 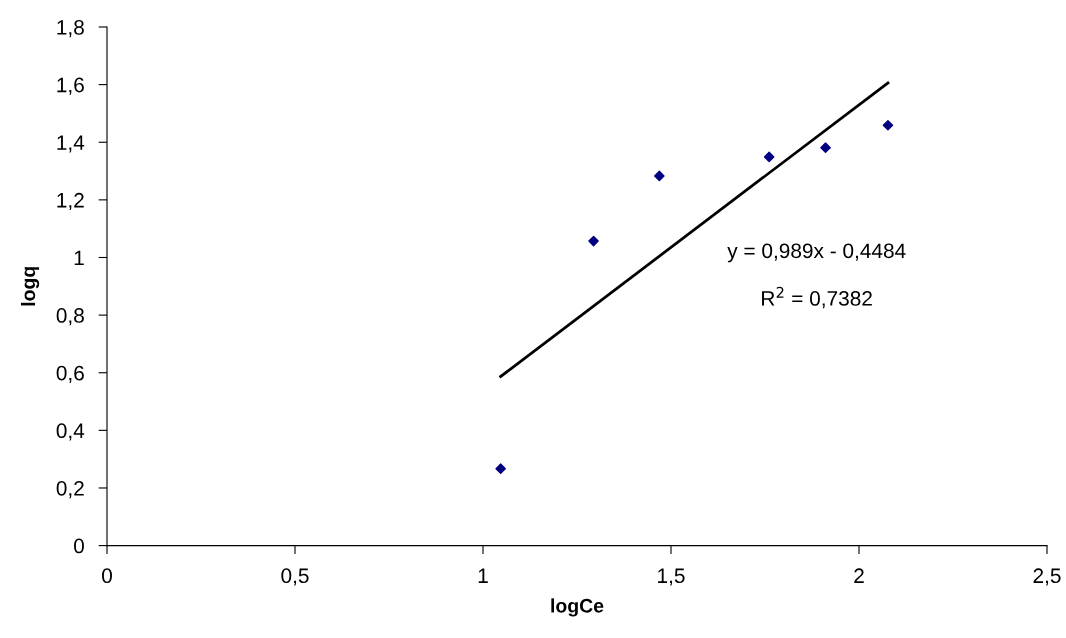 I want to click on x-axis-title: logCe, so click(x=577, y=607).